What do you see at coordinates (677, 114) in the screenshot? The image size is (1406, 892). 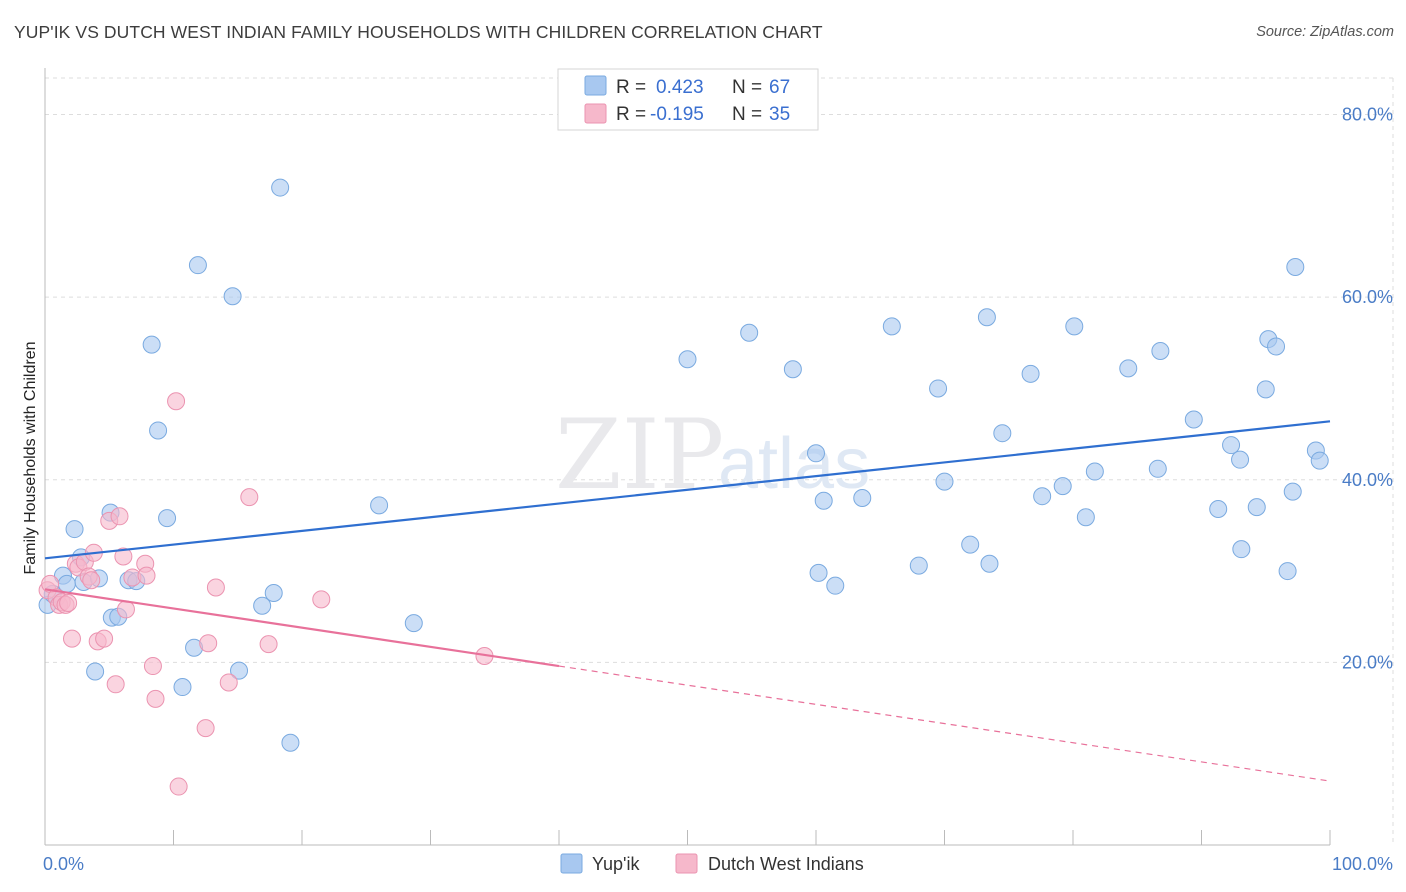 I see `legend-r-value-dutch-west-indians: -0.195` at bounding box center [677, 114].